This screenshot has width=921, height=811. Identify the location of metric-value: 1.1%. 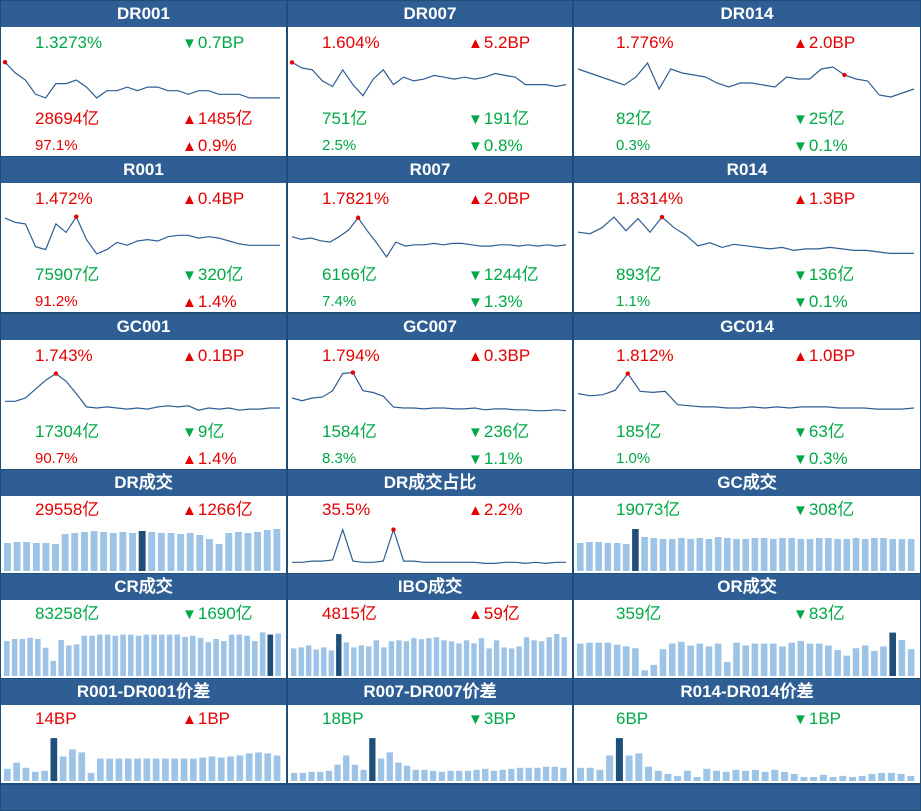
(633, 301).